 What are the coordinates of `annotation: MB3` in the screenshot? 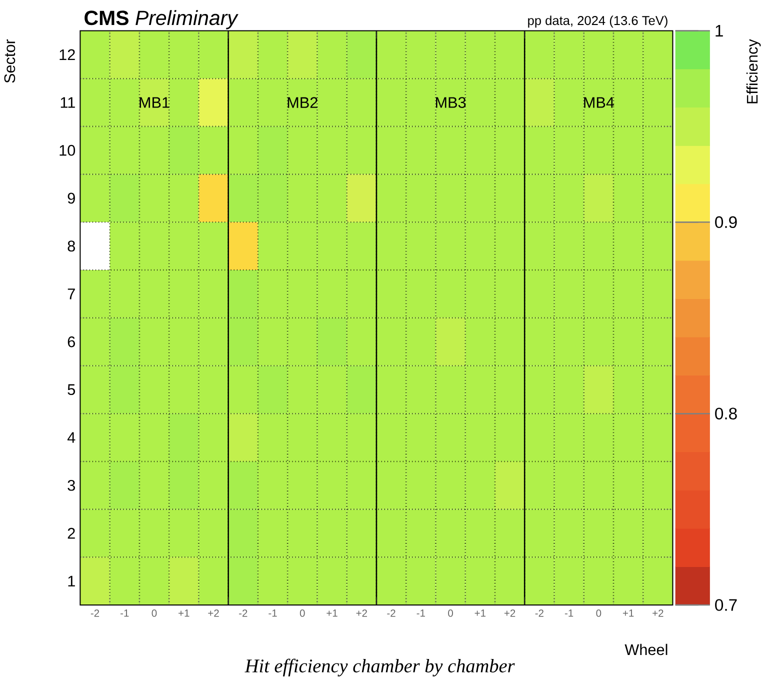 It's located at (451, 102).